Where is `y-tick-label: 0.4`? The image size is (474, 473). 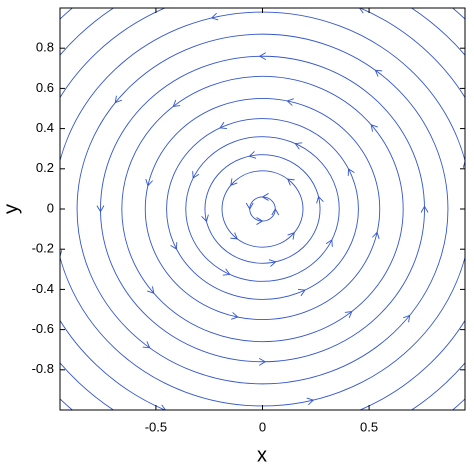 y-tick-label: 0.4 is located at coordinates (45, 127).